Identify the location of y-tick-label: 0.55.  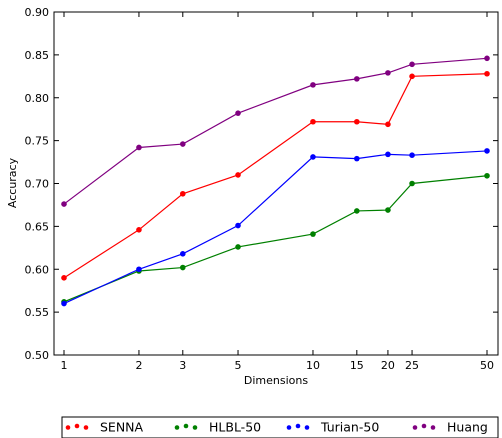
(37, 312).